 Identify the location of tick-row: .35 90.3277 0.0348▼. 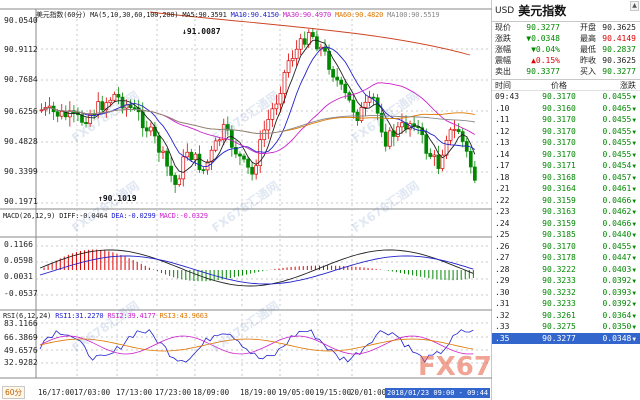
(566, 338).